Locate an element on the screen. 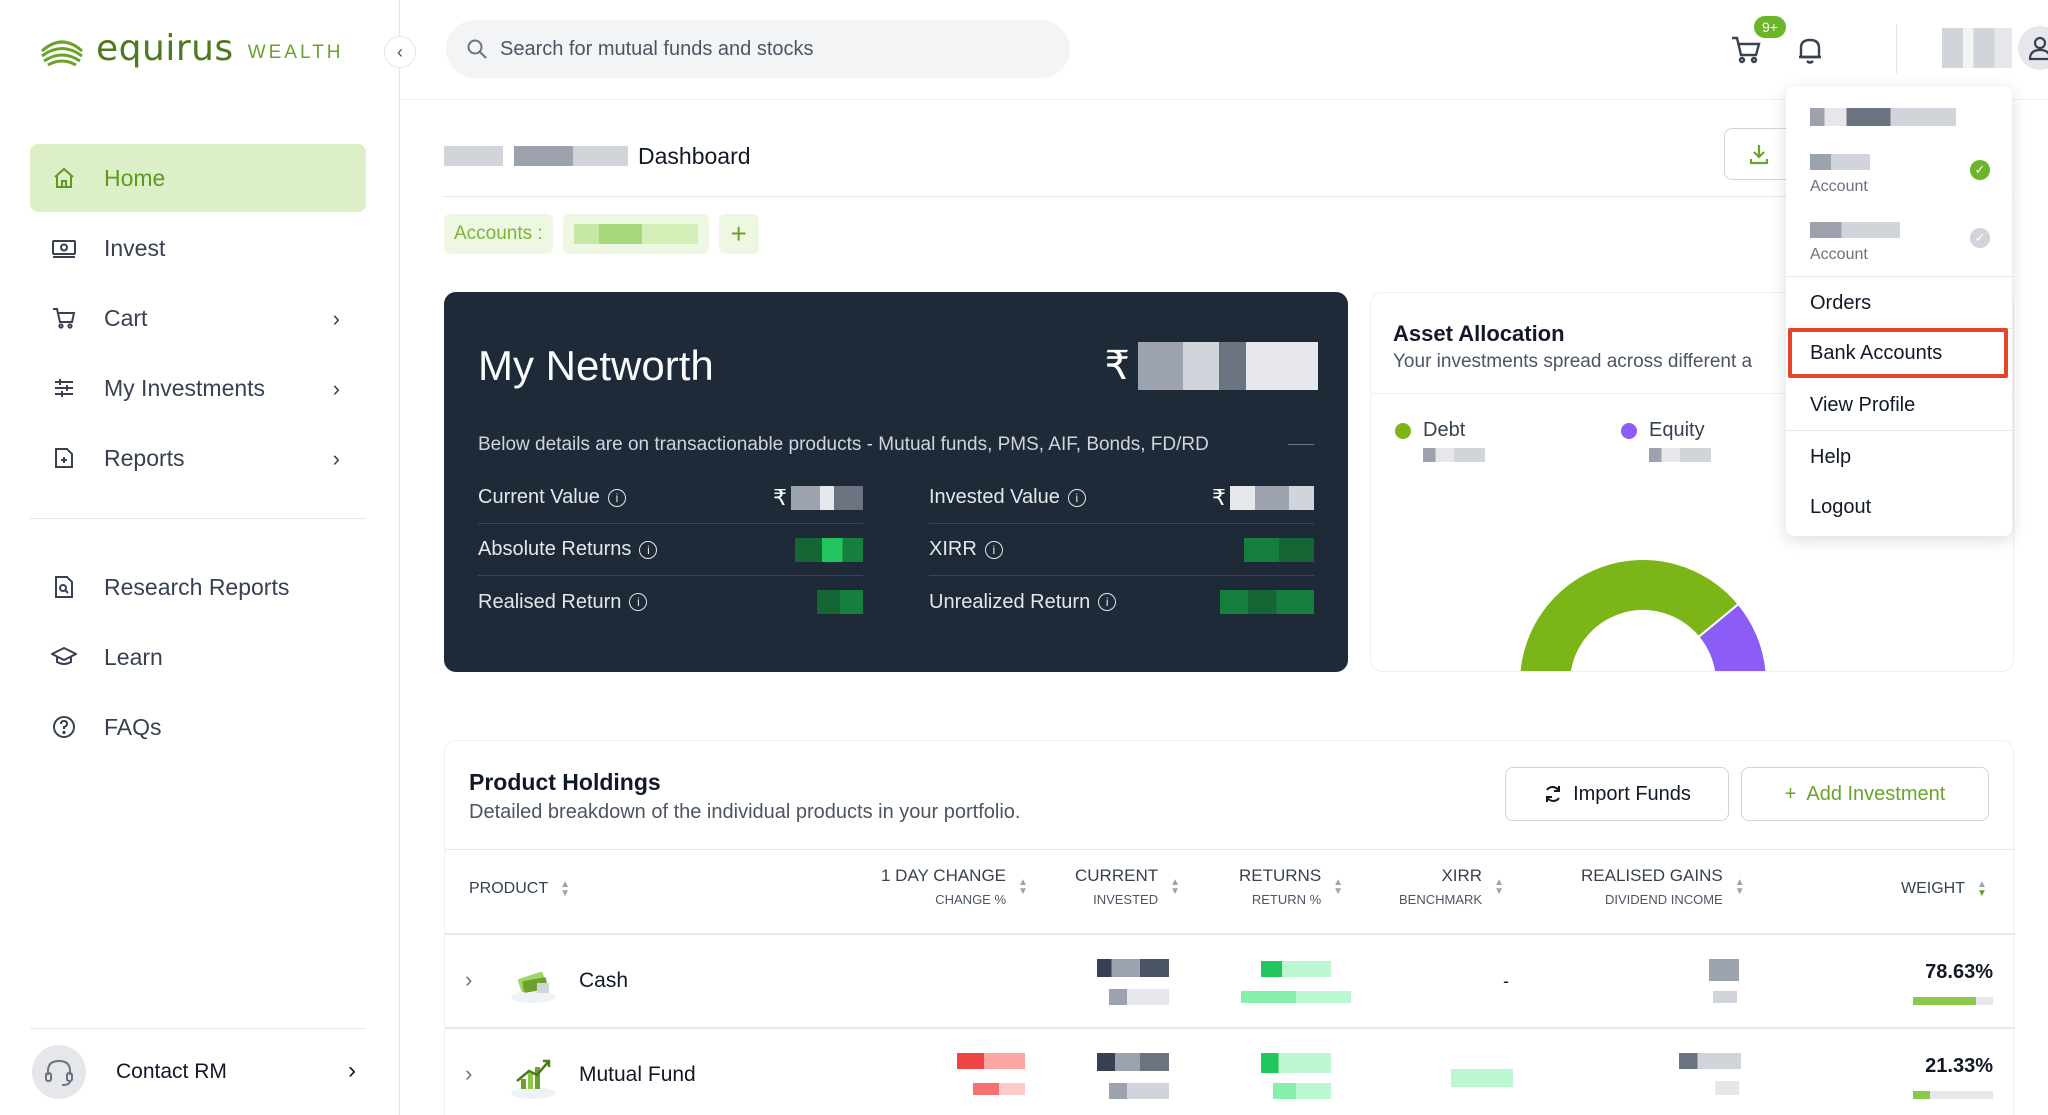  sidebar-item-learn: Learn is located at coordinates (198, 657).